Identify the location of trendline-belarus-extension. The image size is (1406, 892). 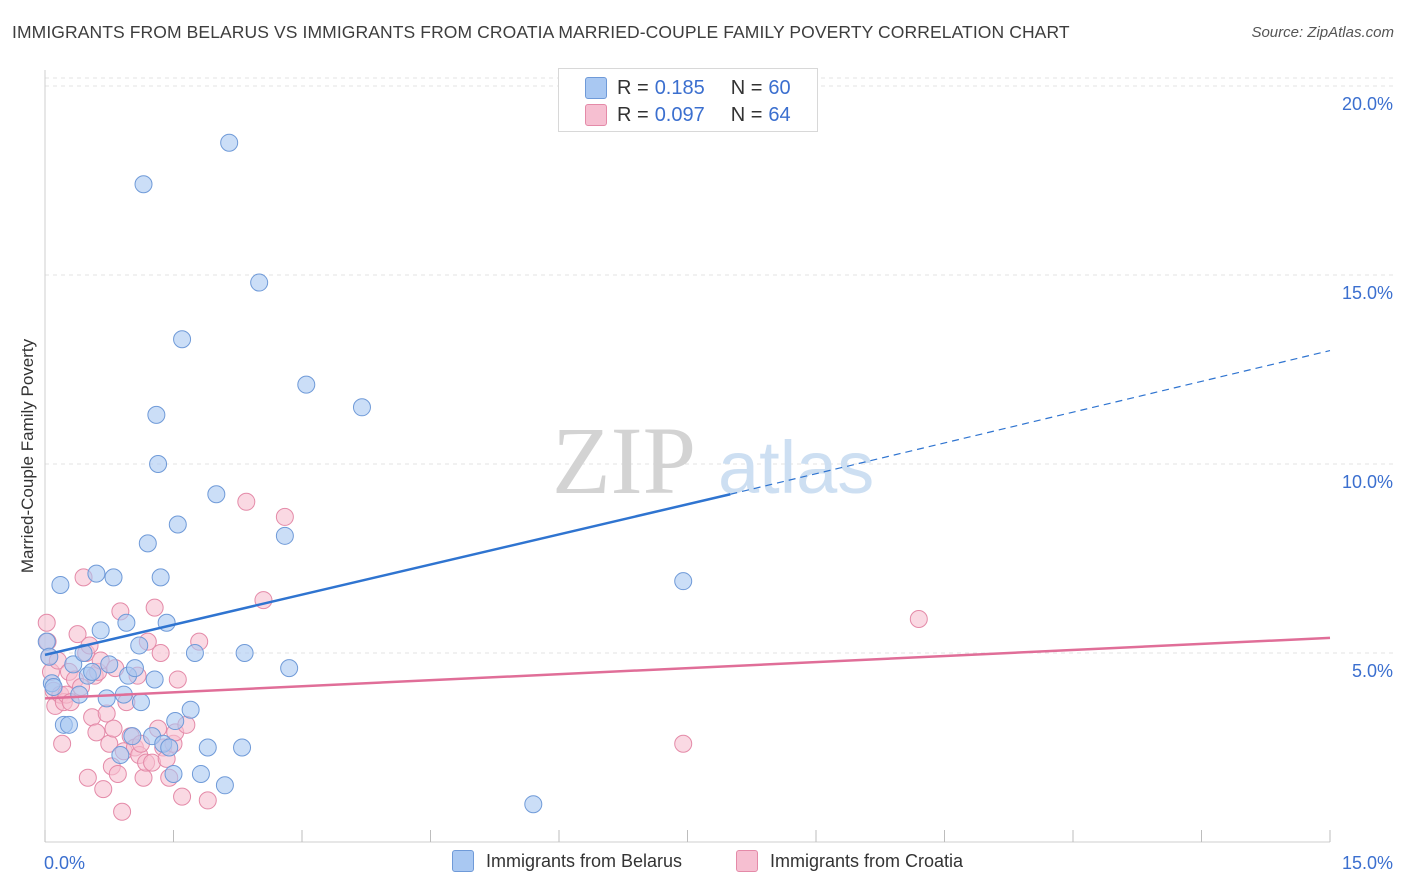
(1030, 422).